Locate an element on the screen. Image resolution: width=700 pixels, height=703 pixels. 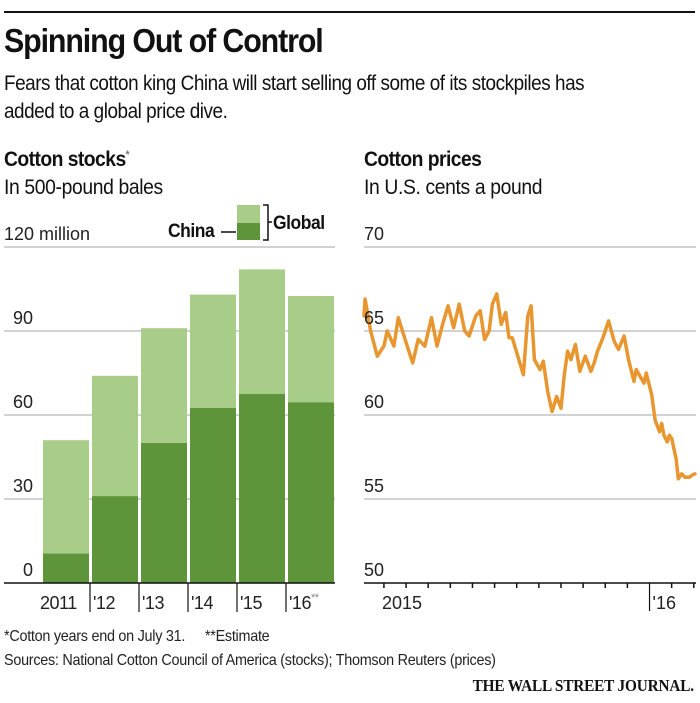
legend-global-label: Global is located at coordinates (299, 223).